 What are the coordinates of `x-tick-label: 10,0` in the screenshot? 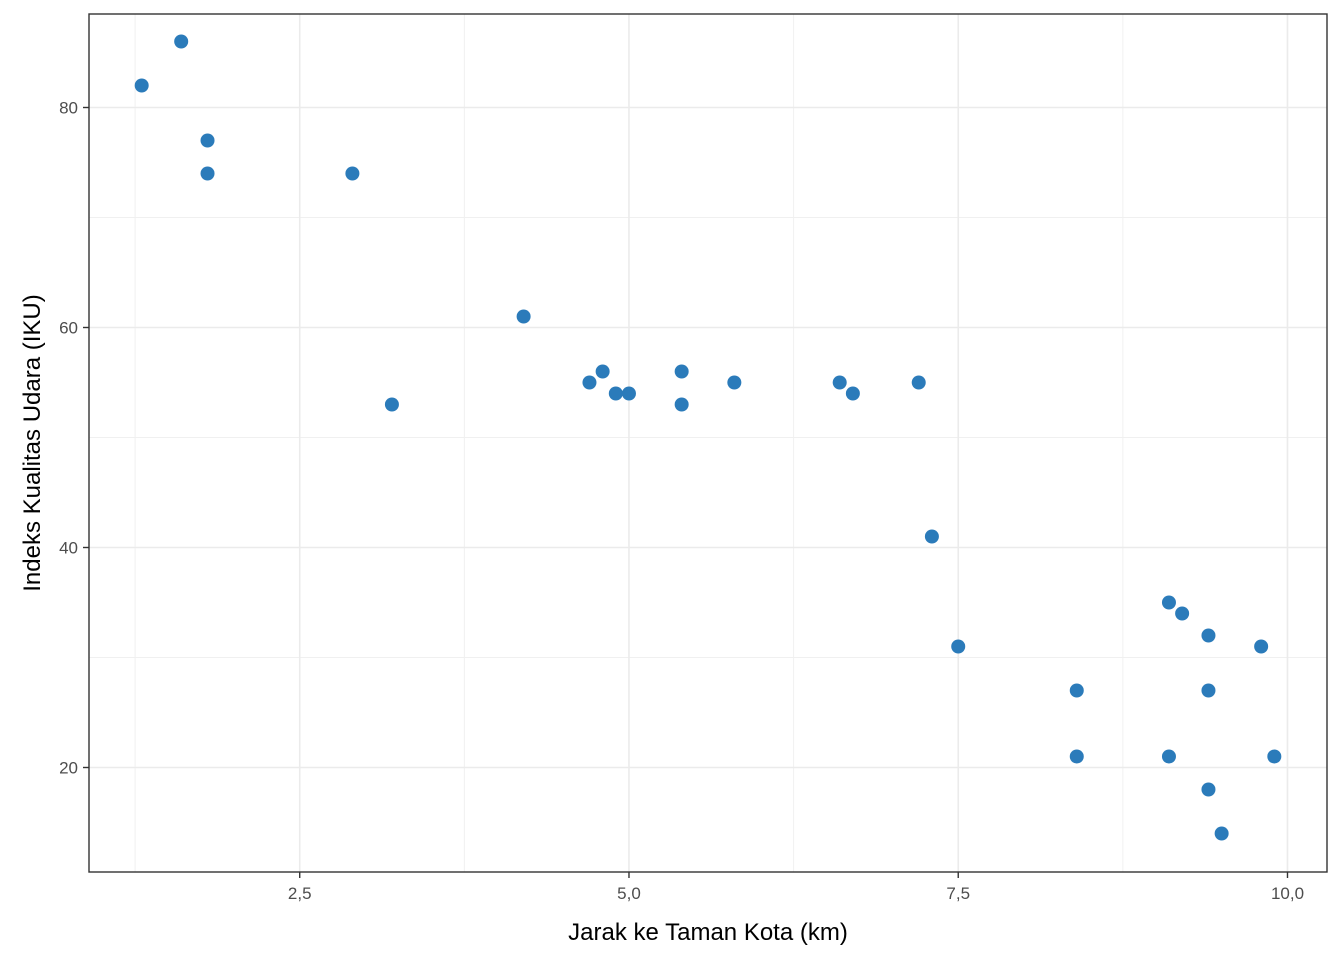 It's located at (1287, 893).